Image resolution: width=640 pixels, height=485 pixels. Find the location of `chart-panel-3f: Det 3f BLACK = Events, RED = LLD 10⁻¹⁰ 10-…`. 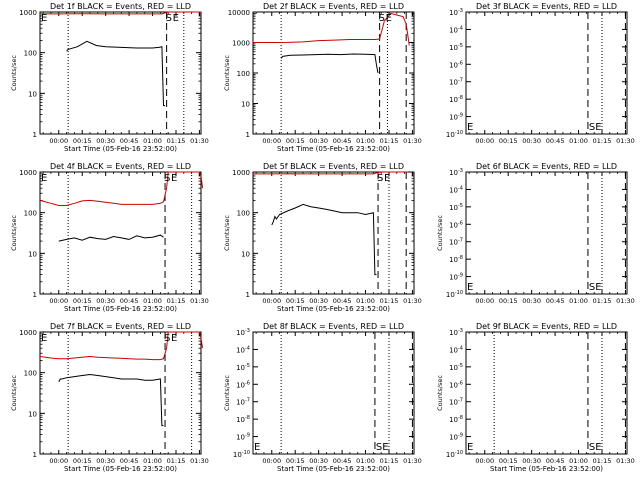

chart-panel-3f: Det 3f BLACK = Events, RED = LLD 10⁻¹⁰ 10-… is located at coordinates (540, 73).